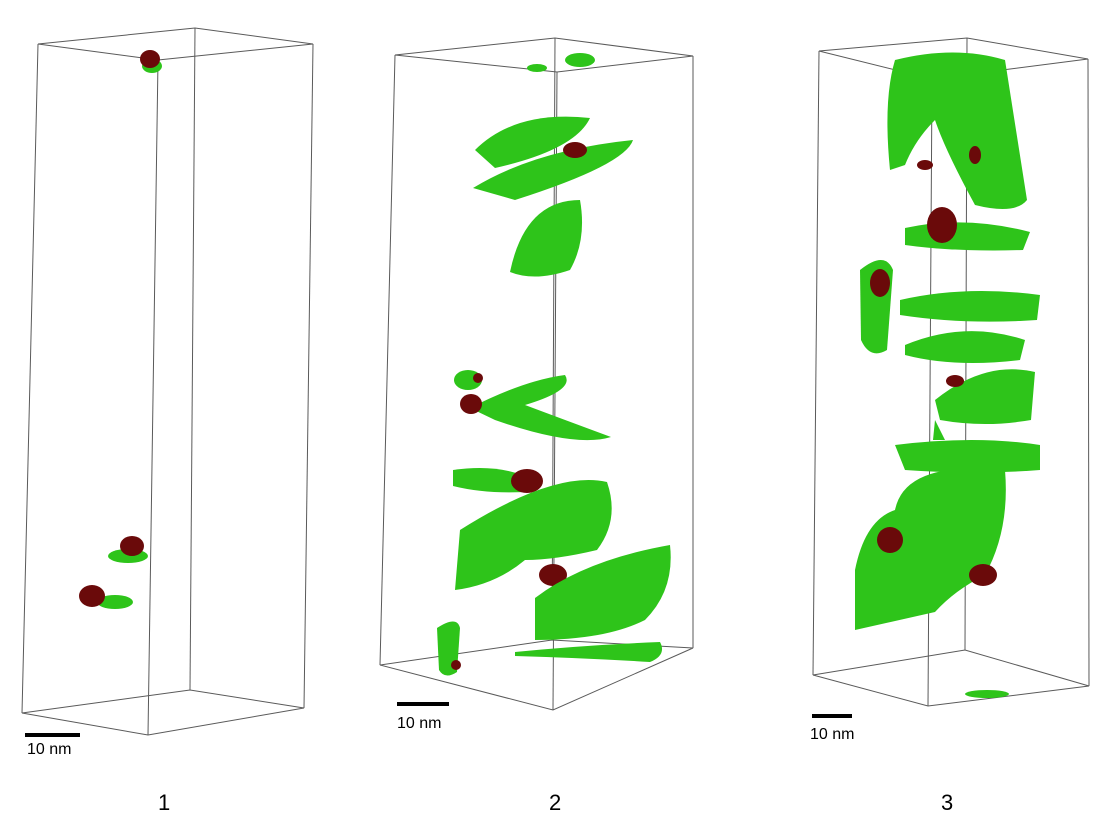 Image resolution: width=1106 pixels, height=824 pixels. Describe the element at coordinates (164, 802) in the screenshot. I see `panel-number-1: 1` at that location.